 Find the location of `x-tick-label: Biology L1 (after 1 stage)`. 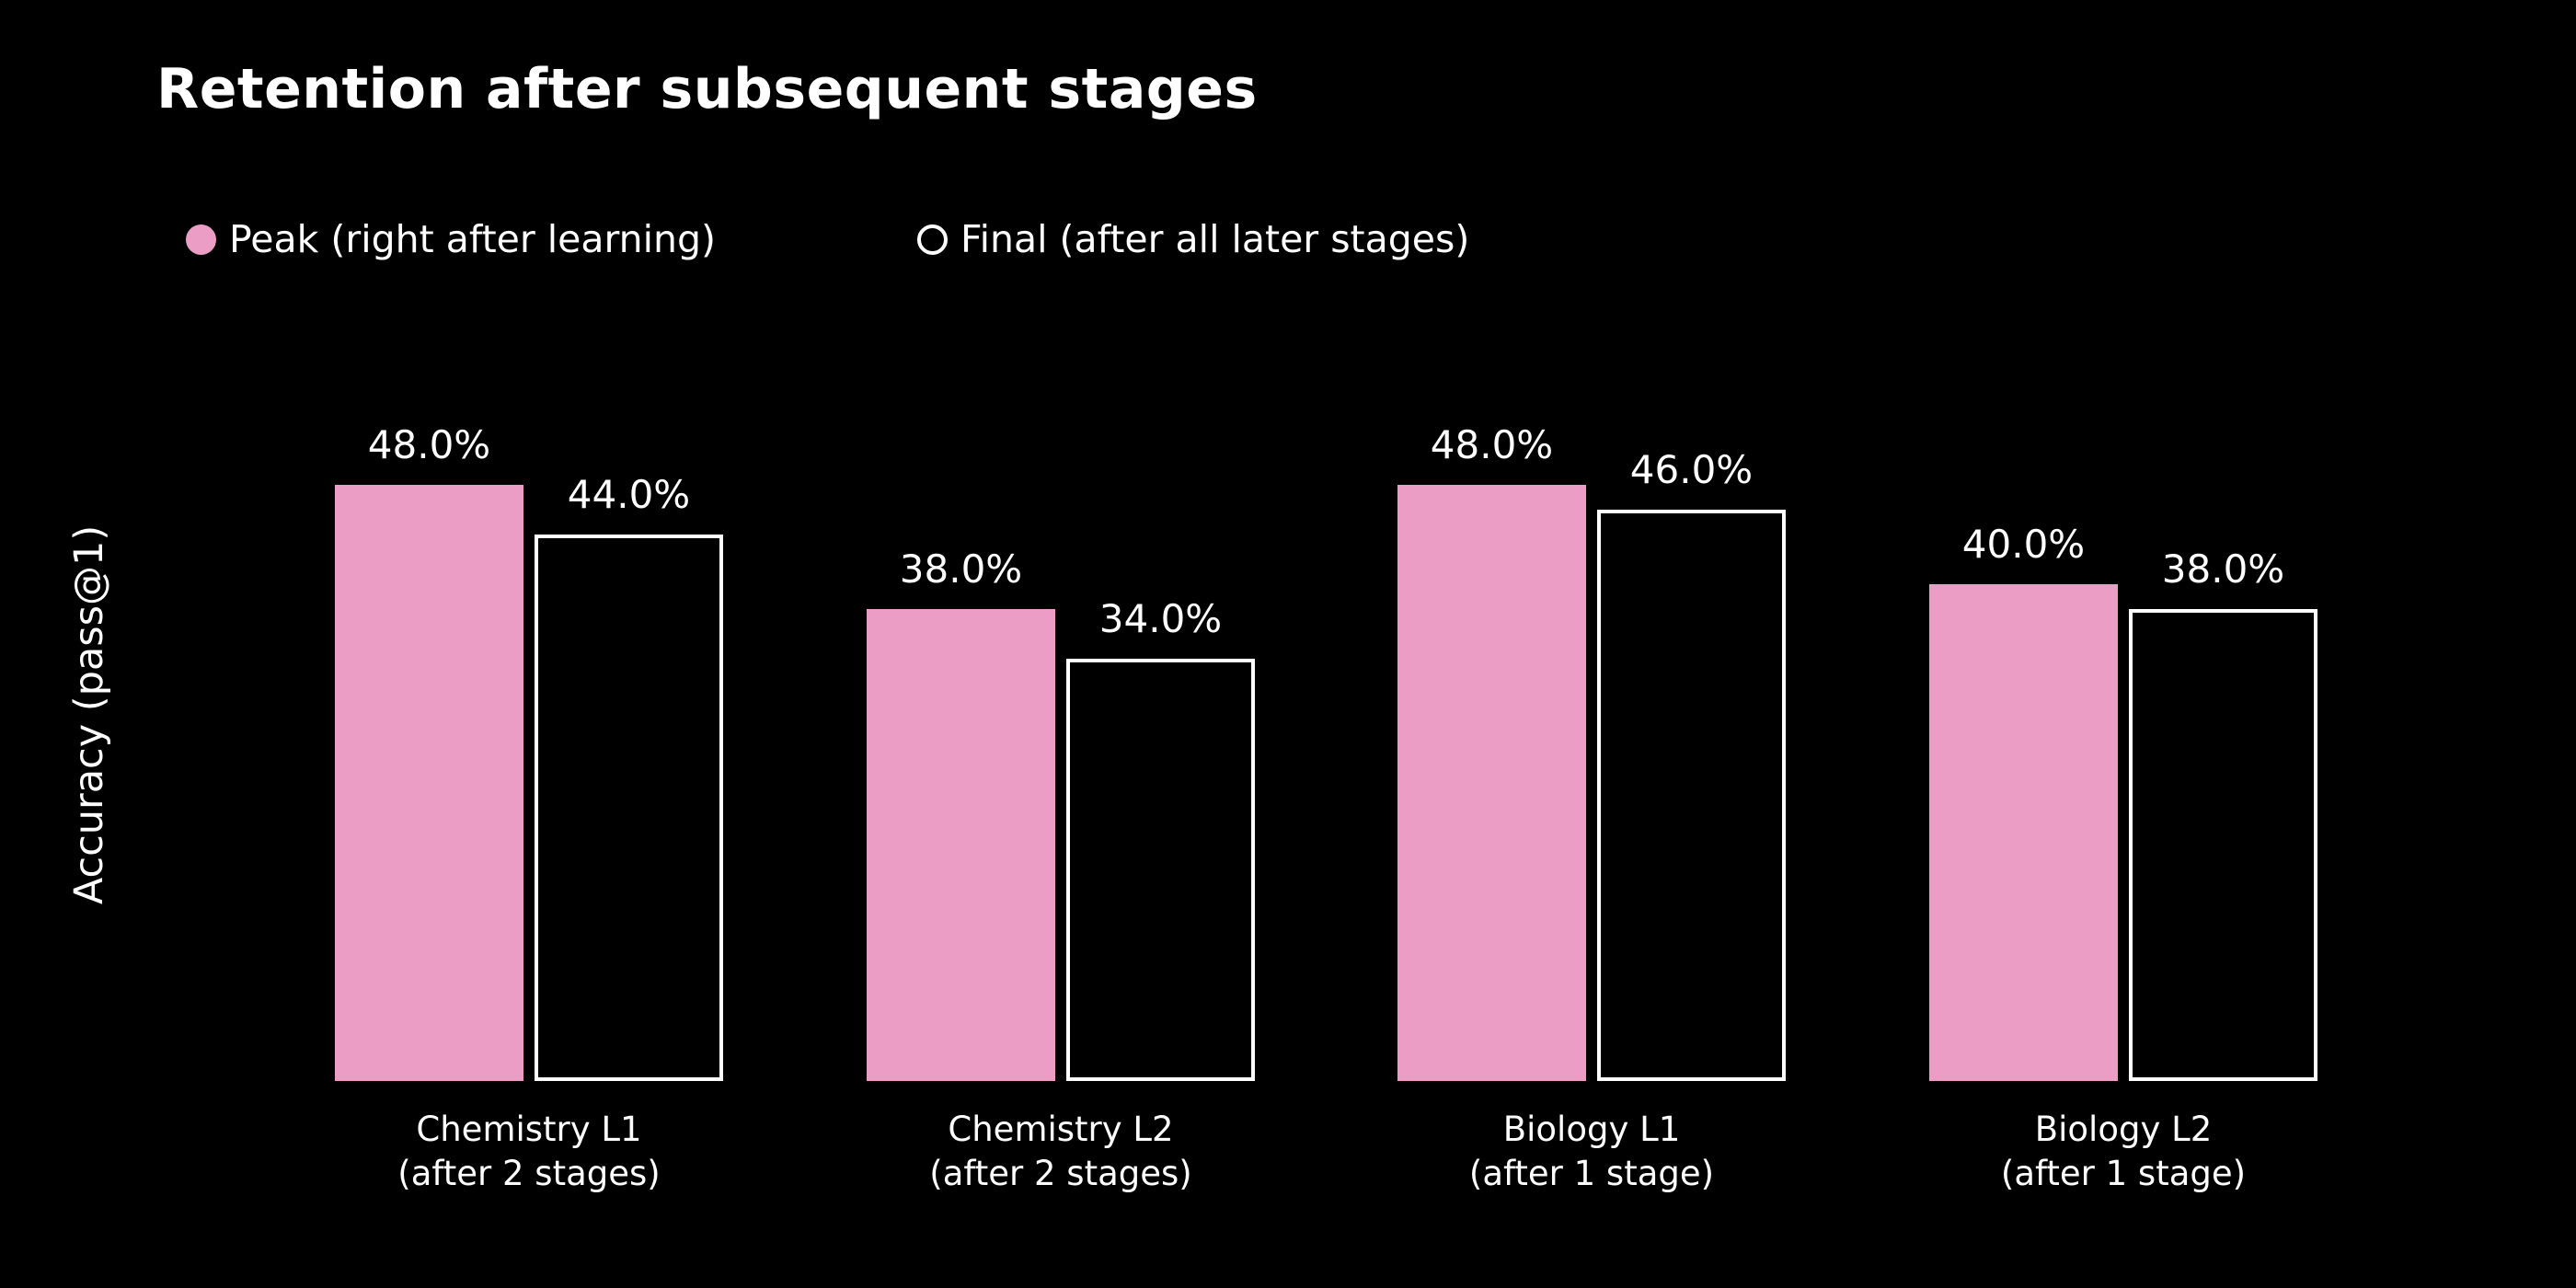

x-tick-label: Biology L1 (after 1 stage) is located at coordinates (1591, 1152).